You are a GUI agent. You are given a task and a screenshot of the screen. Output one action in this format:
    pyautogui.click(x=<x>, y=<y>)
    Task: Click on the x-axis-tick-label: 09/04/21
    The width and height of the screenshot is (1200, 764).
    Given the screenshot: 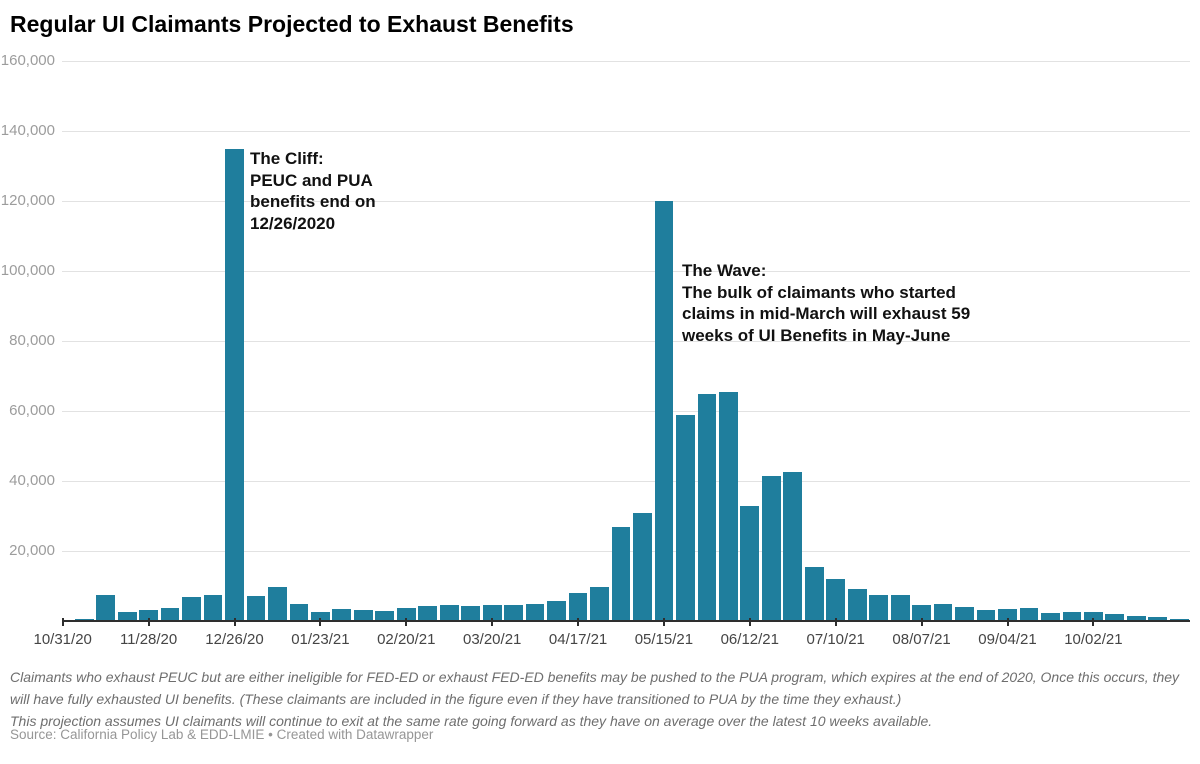 What is the action you would take?
    pyautogui.click(x=1007, y=639)
    